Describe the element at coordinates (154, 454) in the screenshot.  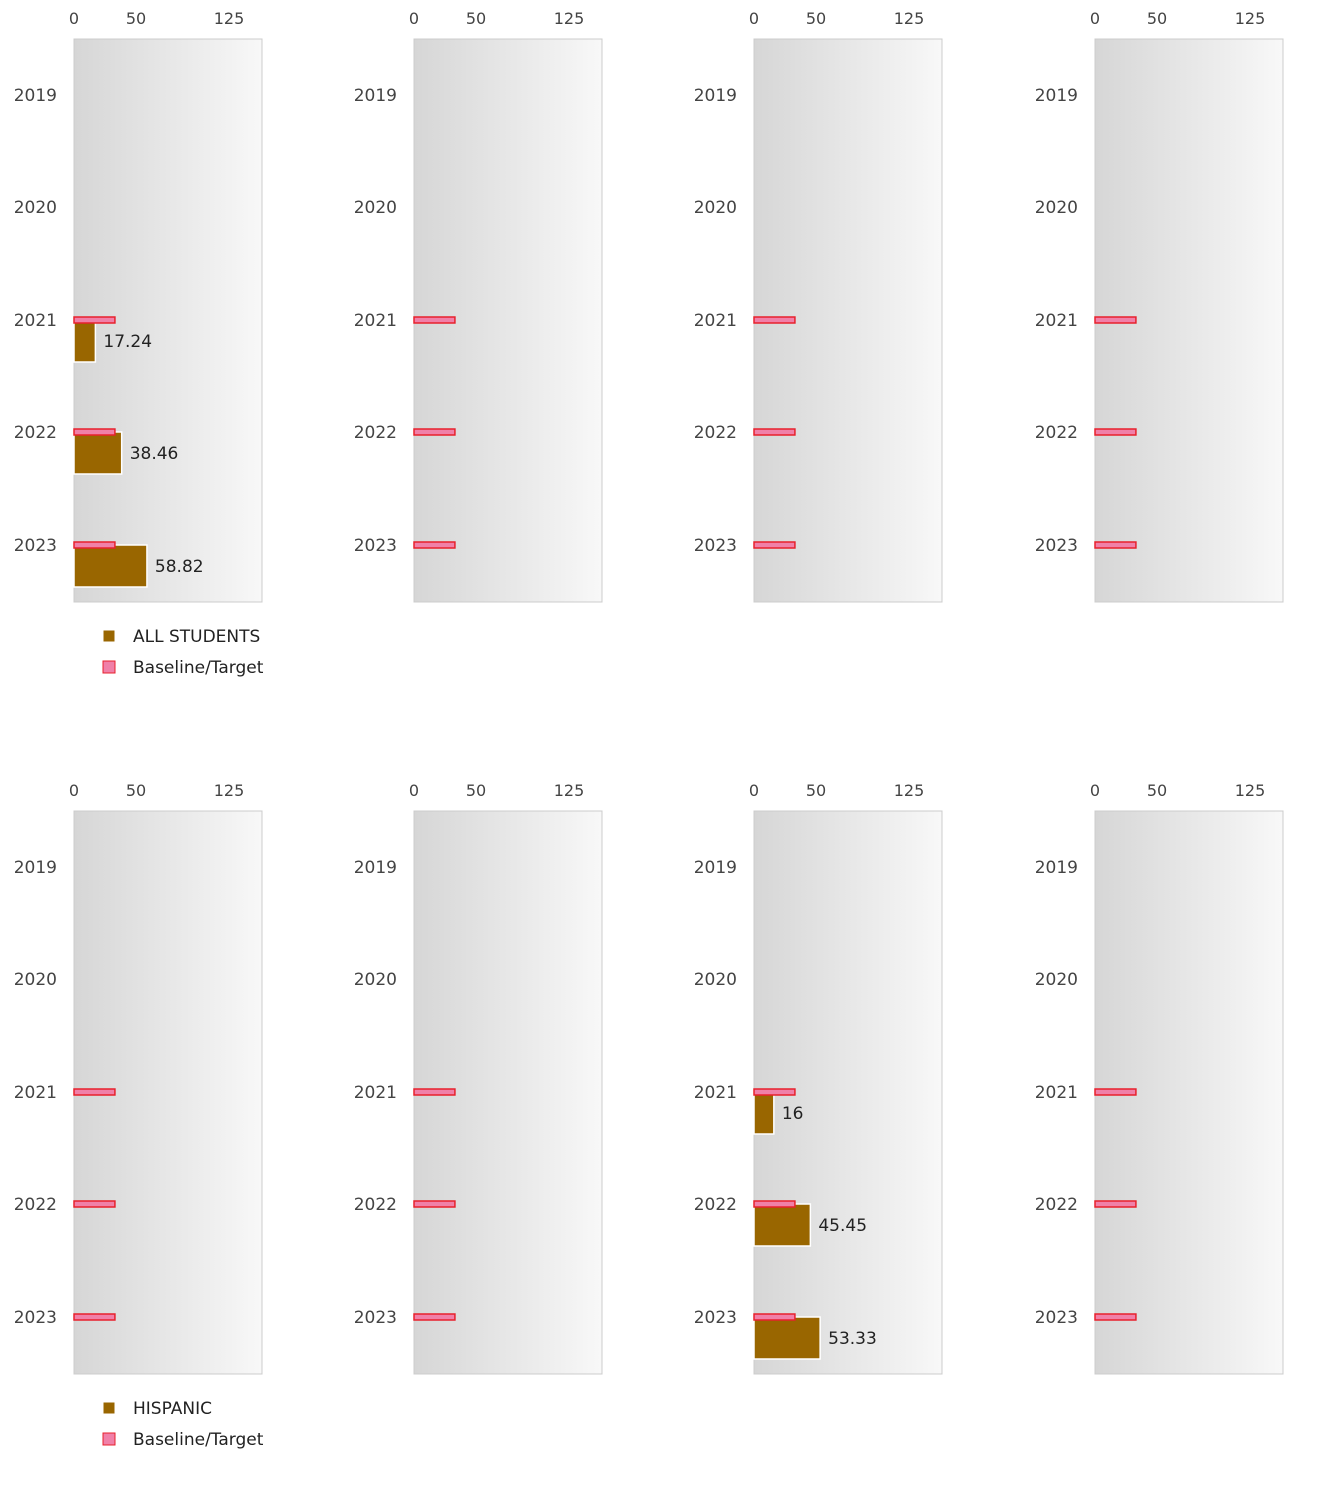
I see `data-label: 38.46` at that location.